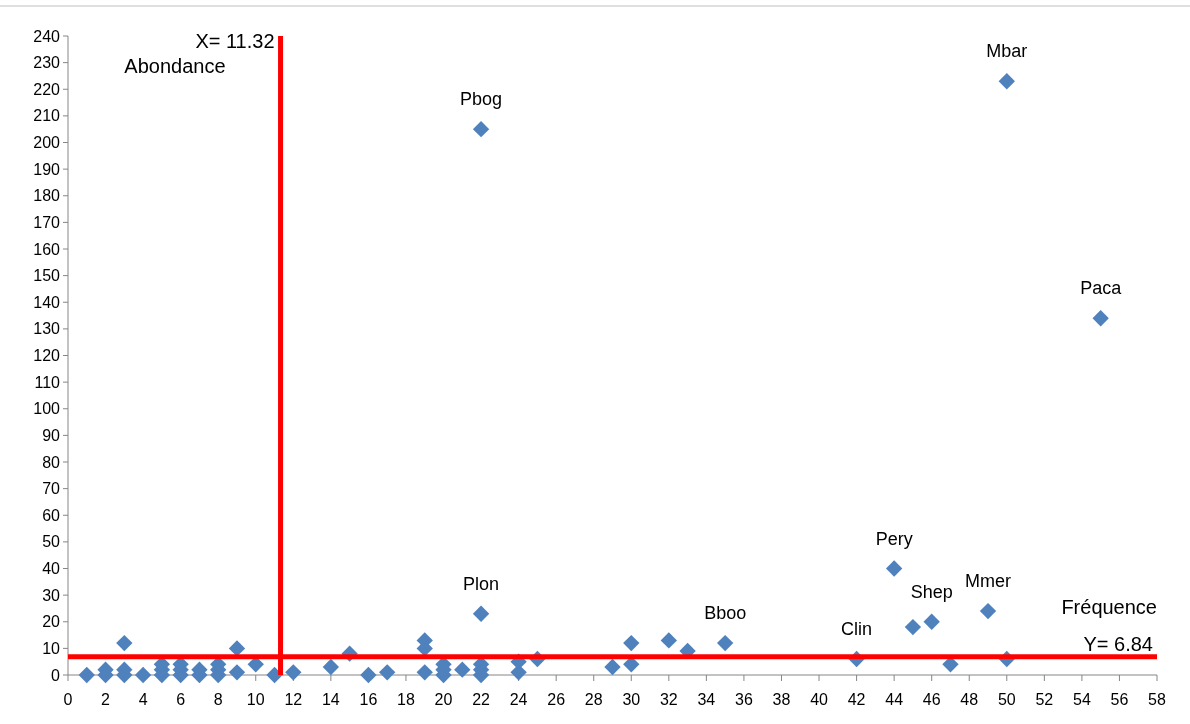  What do you see at coordinates (894, 699) in the screenshot?
I see `x-tick-label: 44` at bounding box center [894, 699].